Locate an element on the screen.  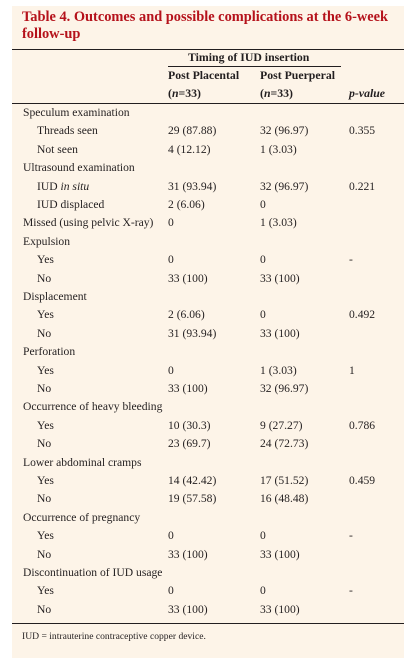
cell-p-value: 1 is located at coordinates (352, 370).